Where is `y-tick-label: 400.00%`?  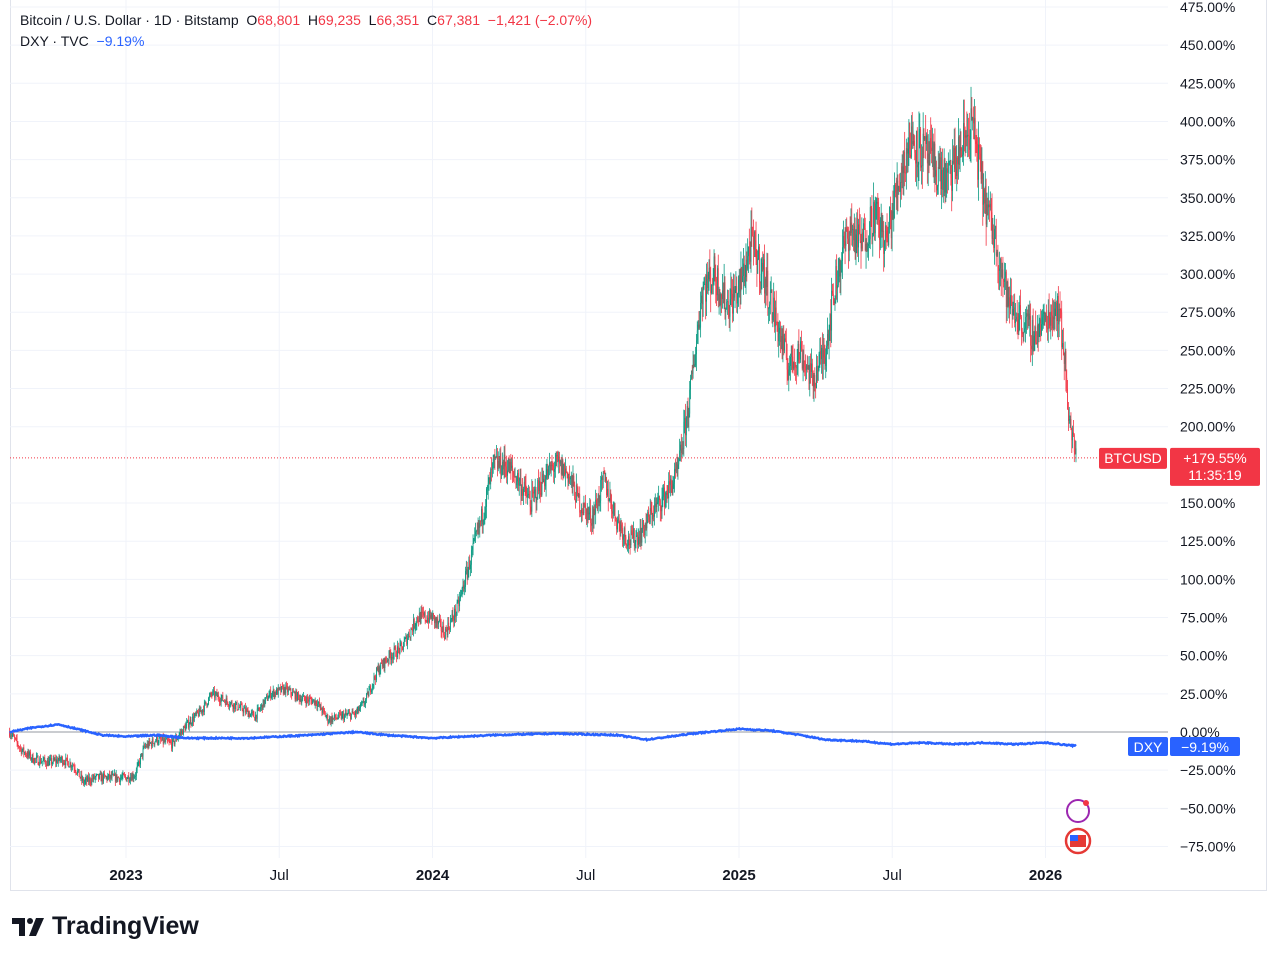 y-tick-label: 400.00% is located at coordinates (1207, 121).